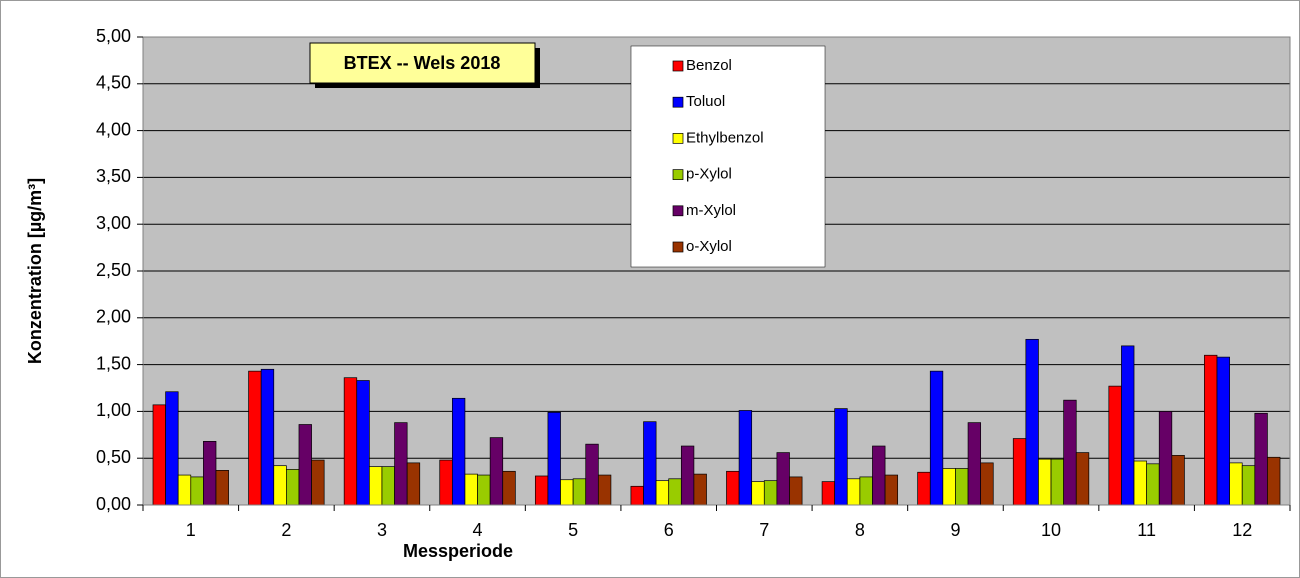 This screenshot has width=1300, height=578. Describe the element at coordinates (113, 270) in the screenshot. I see `y-tick-label: 2,50` at that location.